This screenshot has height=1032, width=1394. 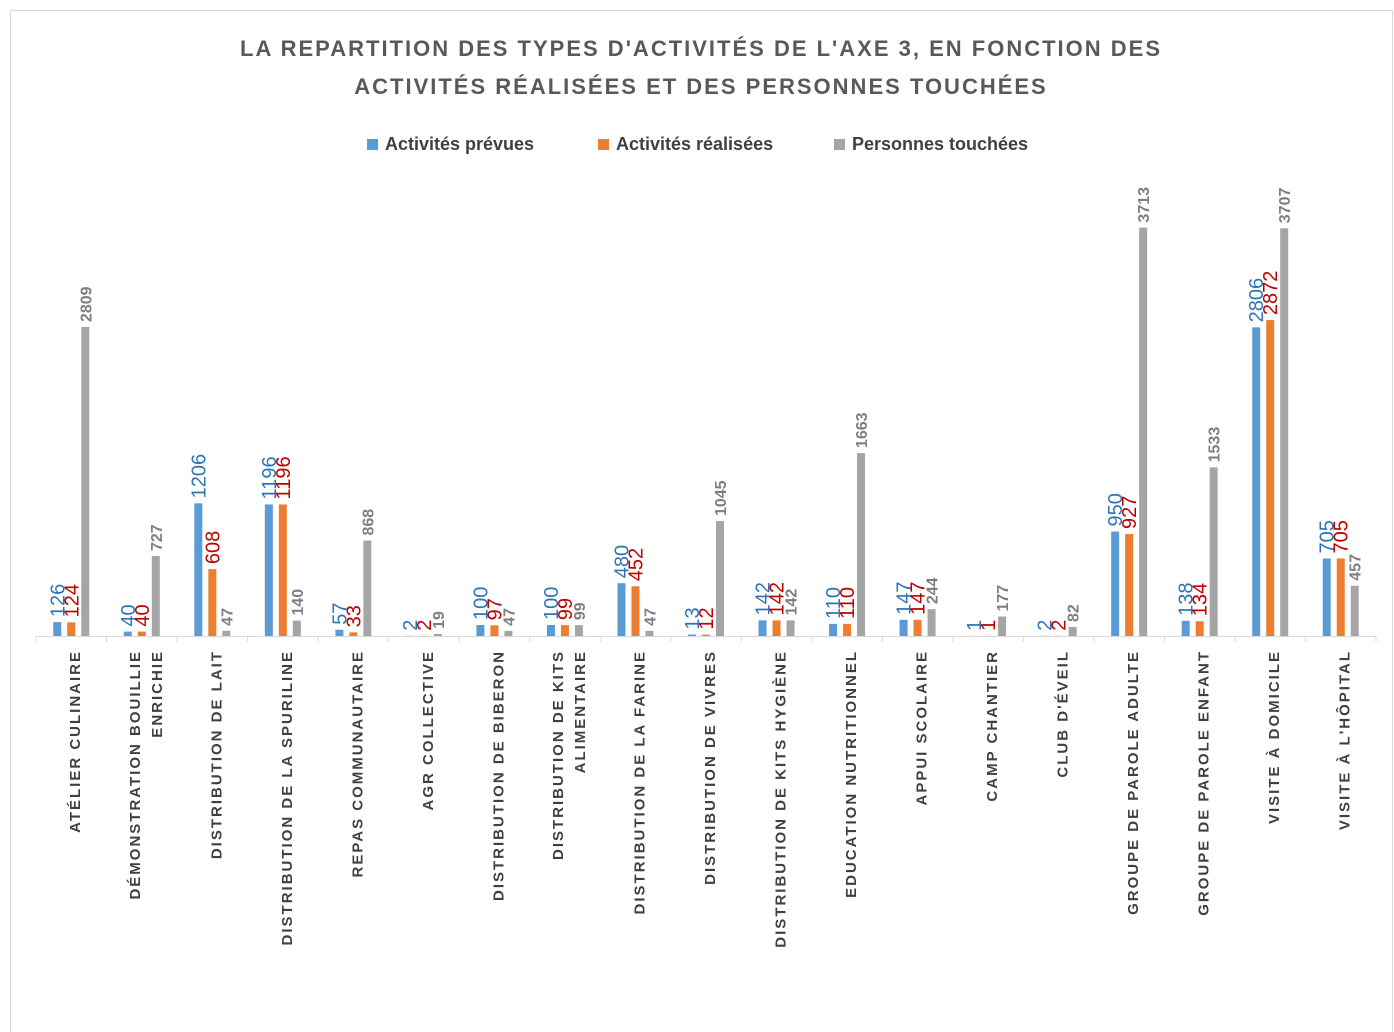 What do you see at coordinates (1345, 740) in the screenshot?
I see `x-tick-label: VISITE À L'HÔPITAL` at bounding box center [1345, 740].